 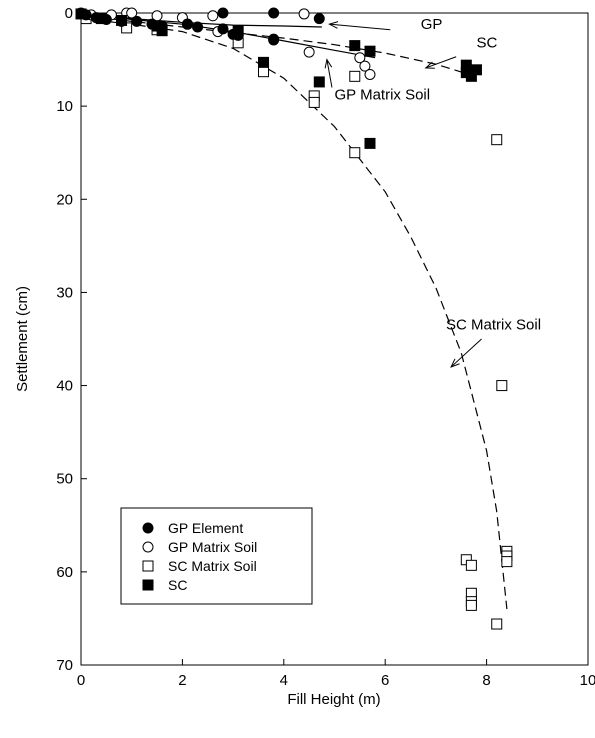 What do you see at coordinates (64, 292) in the screenshot?
I see `y-tick-label: 30` at bounding box center [64, 292].